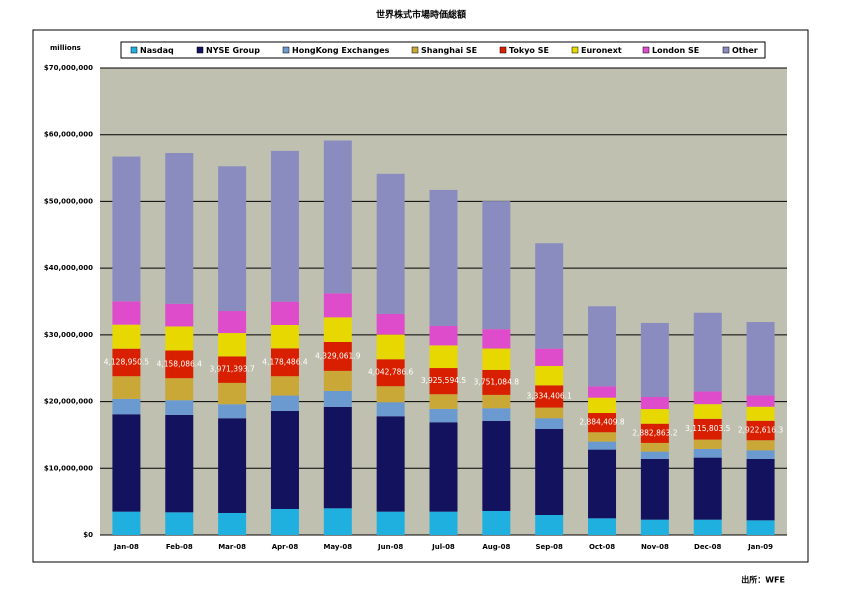 This screenshot has width=842, height=595. What do you see at coordinates (655, 547) in the screenshot?
I see `x-tick-label: Nov-08` at bounding box center [655, 547].